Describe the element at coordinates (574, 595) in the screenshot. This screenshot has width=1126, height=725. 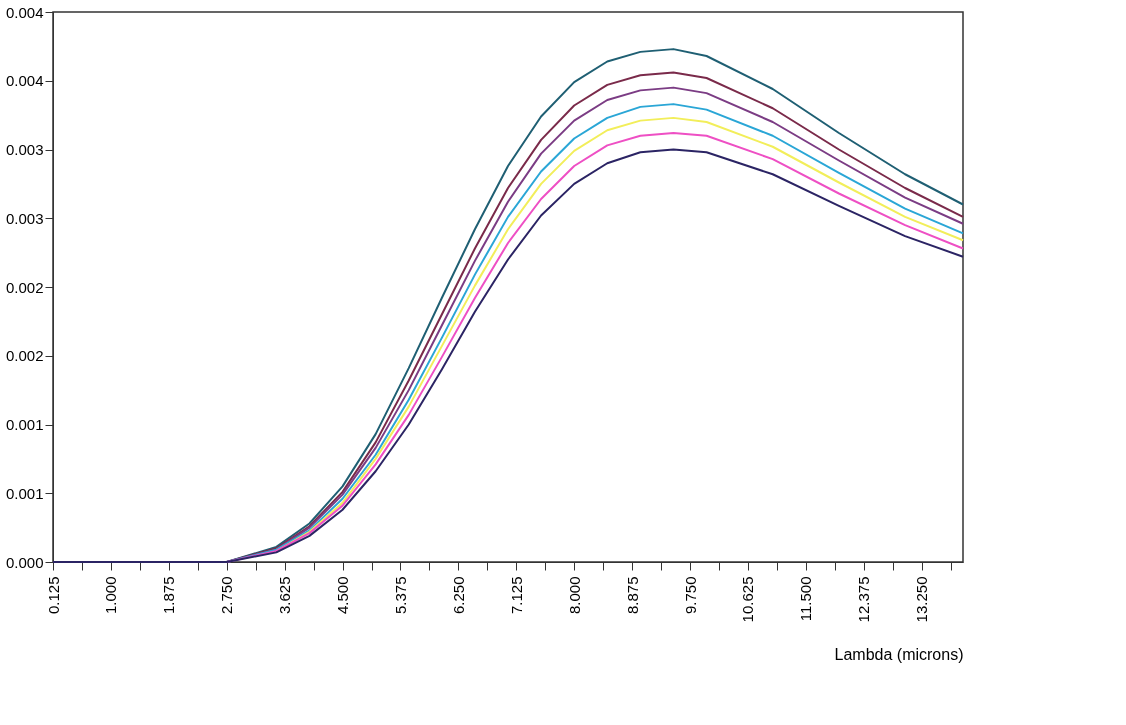
I see `x-tick-label: 8.000` at that location.